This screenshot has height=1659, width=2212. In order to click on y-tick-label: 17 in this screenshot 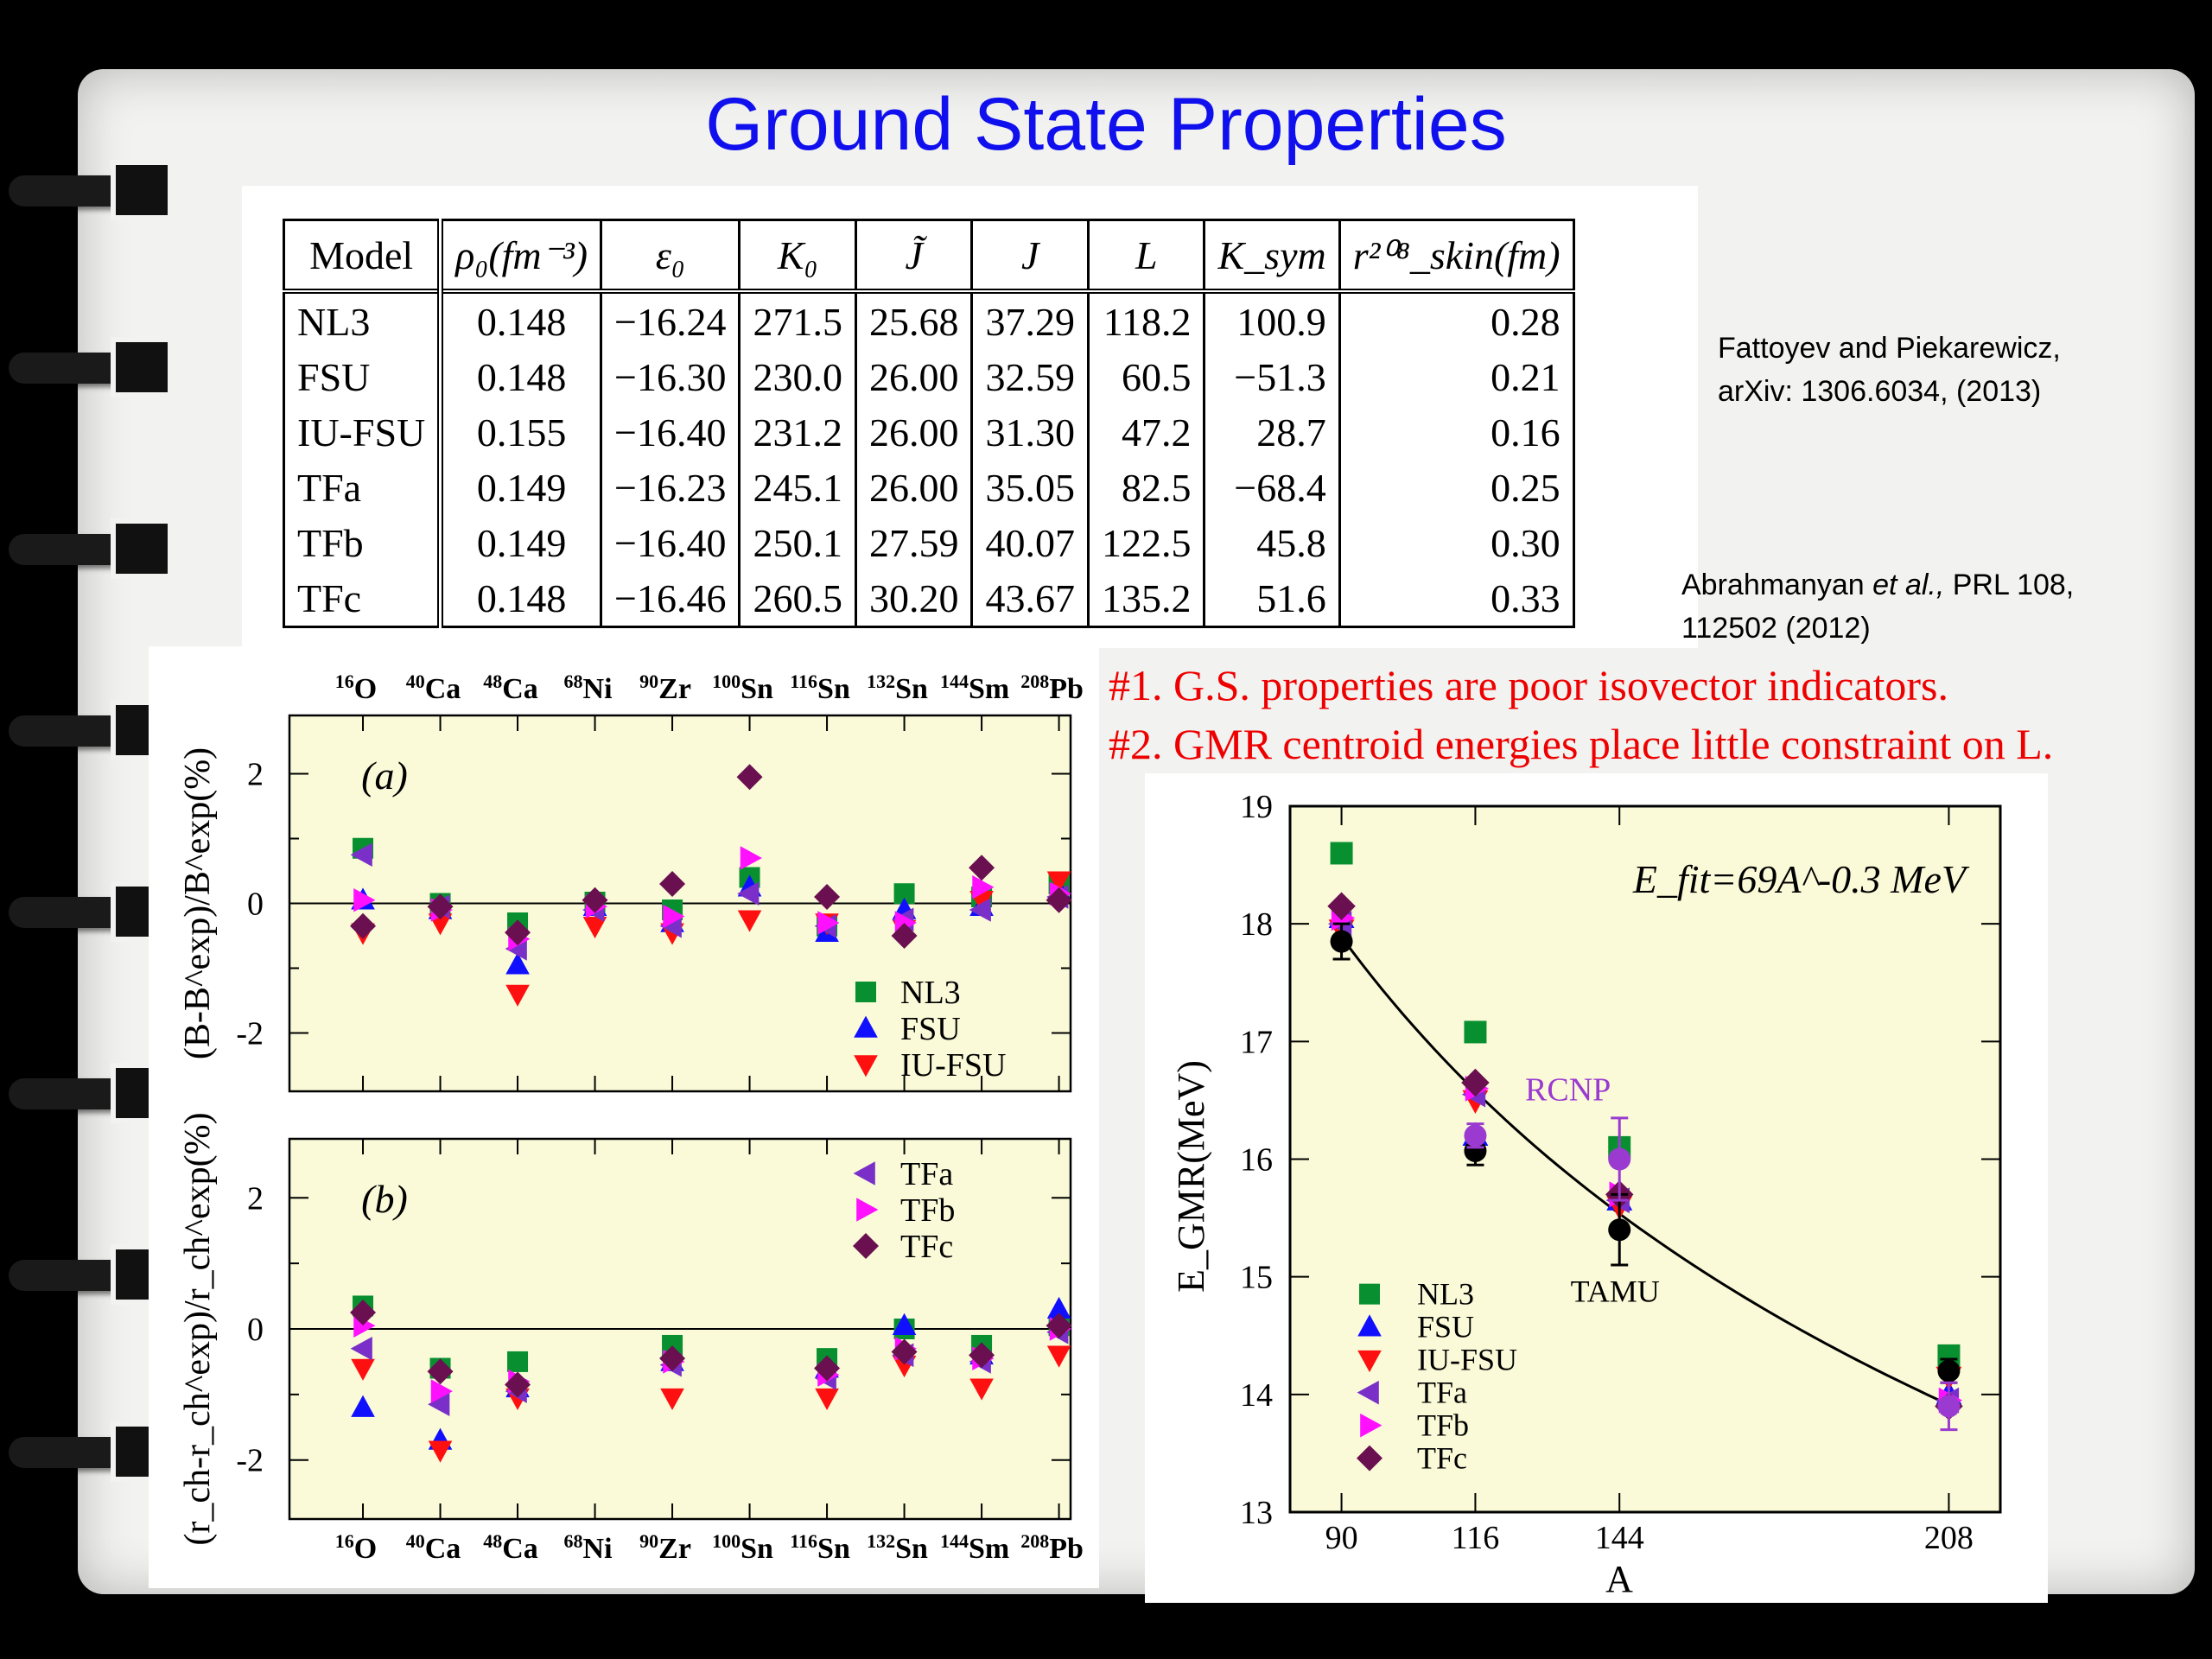, I will do `click(1256, 1042)`.